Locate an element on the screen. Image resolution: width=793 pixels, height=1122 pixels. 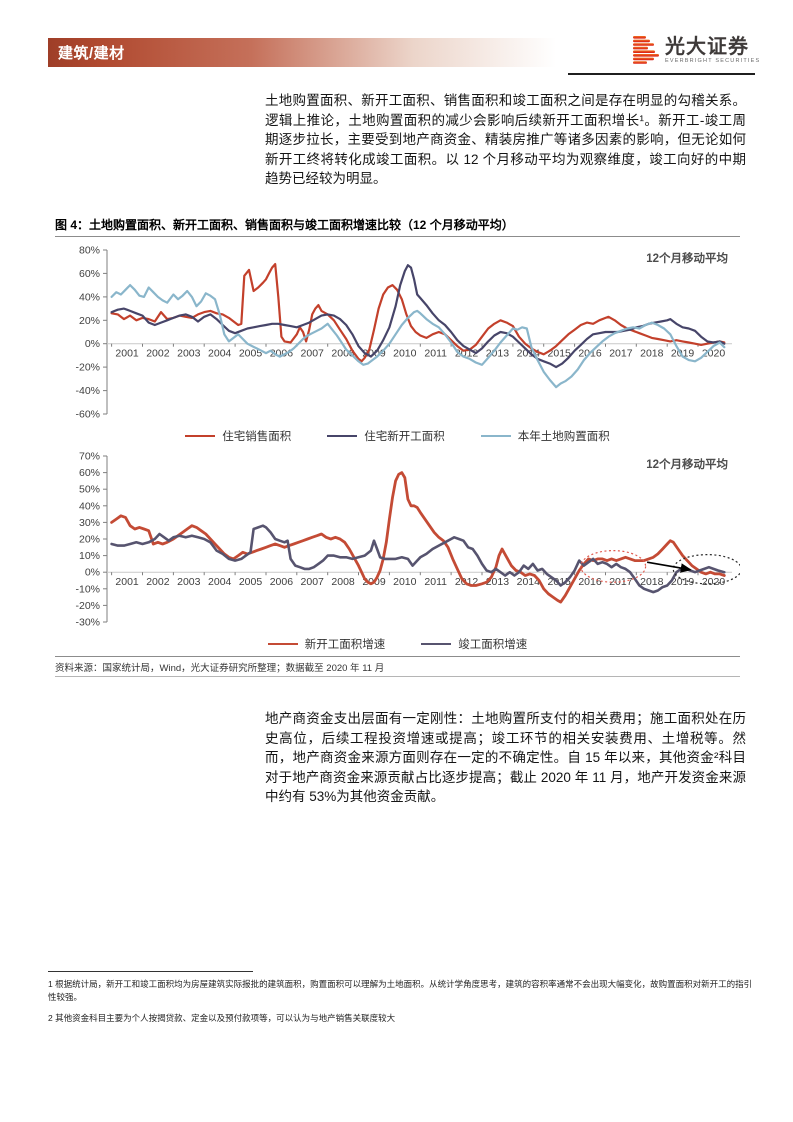
tick-label: 2016 is located at coordinates (590, 582).